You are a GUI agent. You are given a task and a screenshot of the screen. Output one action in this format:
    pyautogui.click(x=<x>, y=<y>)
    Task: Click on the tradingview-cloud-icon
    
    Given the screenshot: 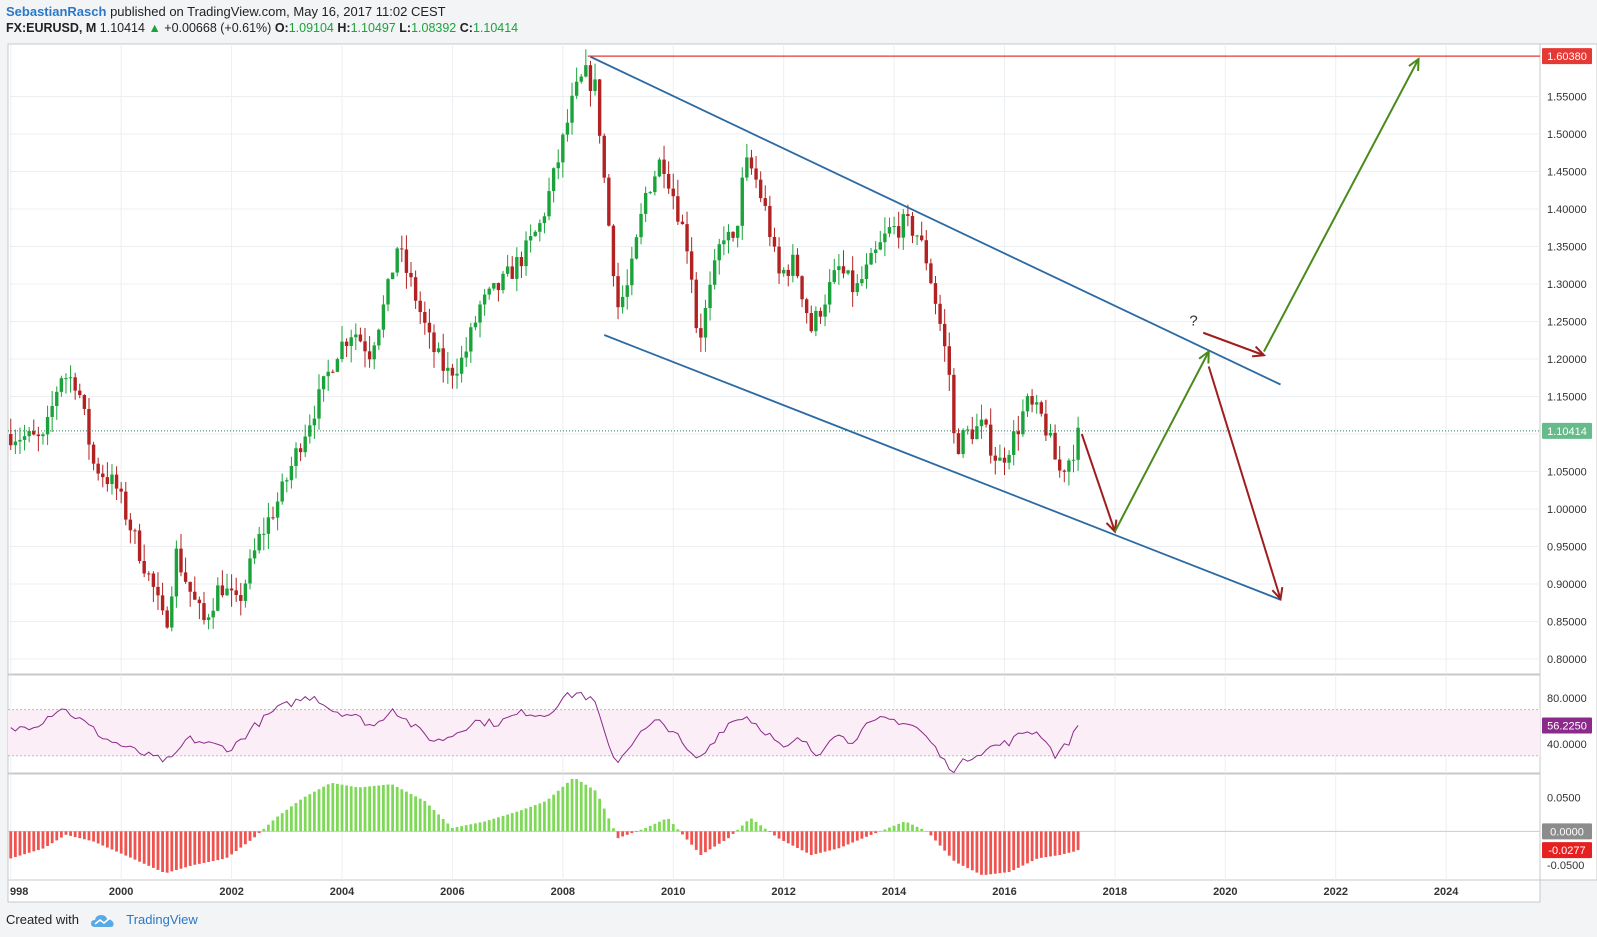 What is the action you would take?
    pyautogui.click(x=102, y=921)
    